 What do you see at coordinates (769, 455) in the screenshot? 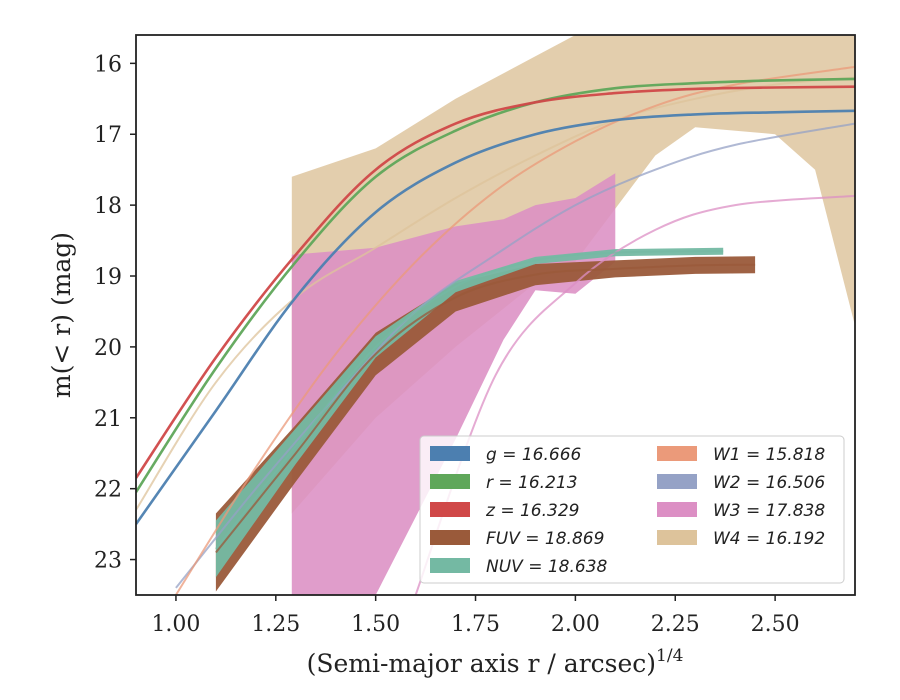
I see `legend-label: W1 = 15.818` at bounding box center [769, 455].